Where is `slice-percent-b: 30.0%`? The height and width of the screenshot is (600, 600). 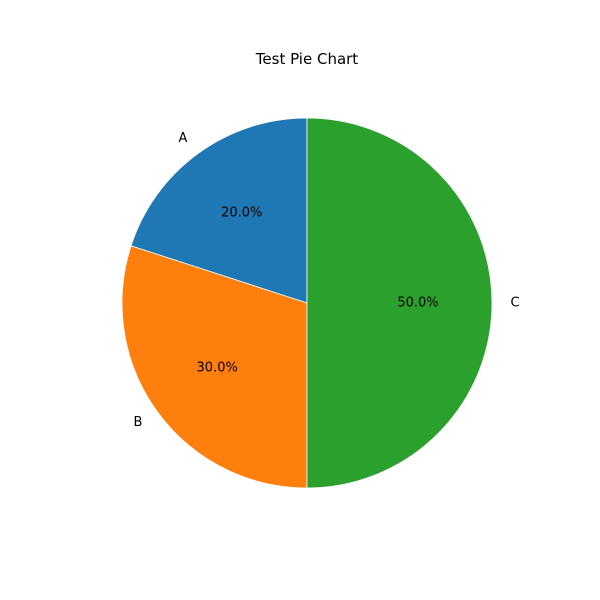
slice-percent-b: 30.0% is located at coordinates (217, 368).